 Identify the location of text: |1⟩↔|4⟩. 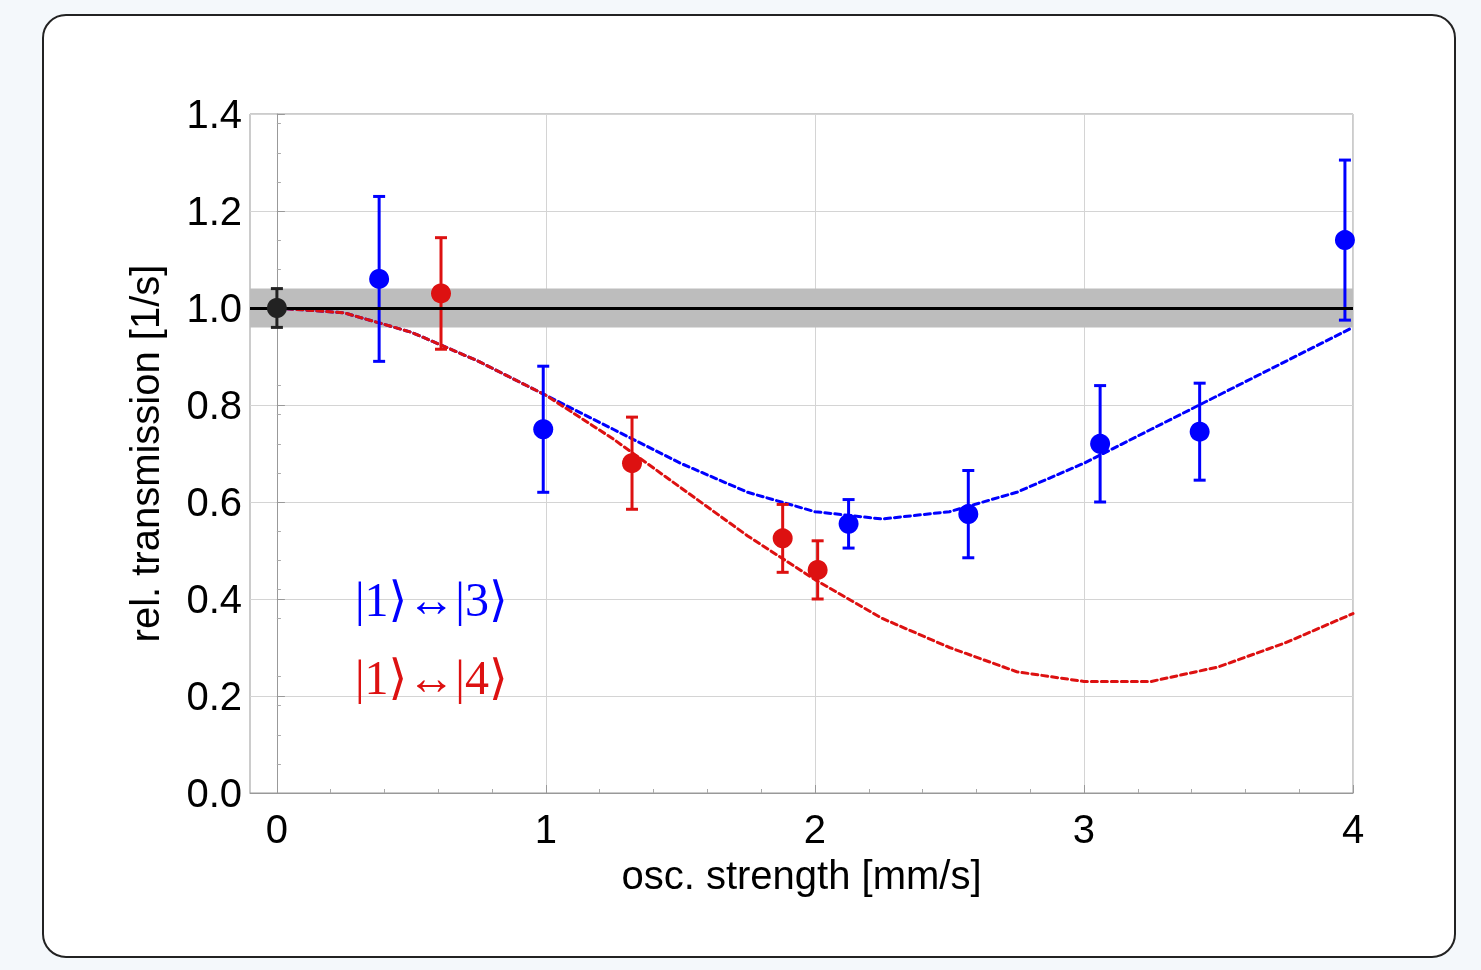
(431, 677).